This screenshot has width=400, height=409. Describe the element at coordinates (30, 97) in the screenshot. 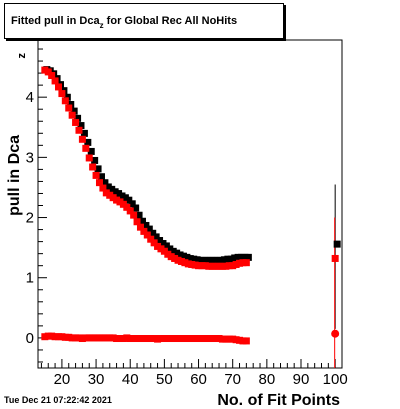

I see `y-tick-label: 4` at that location.